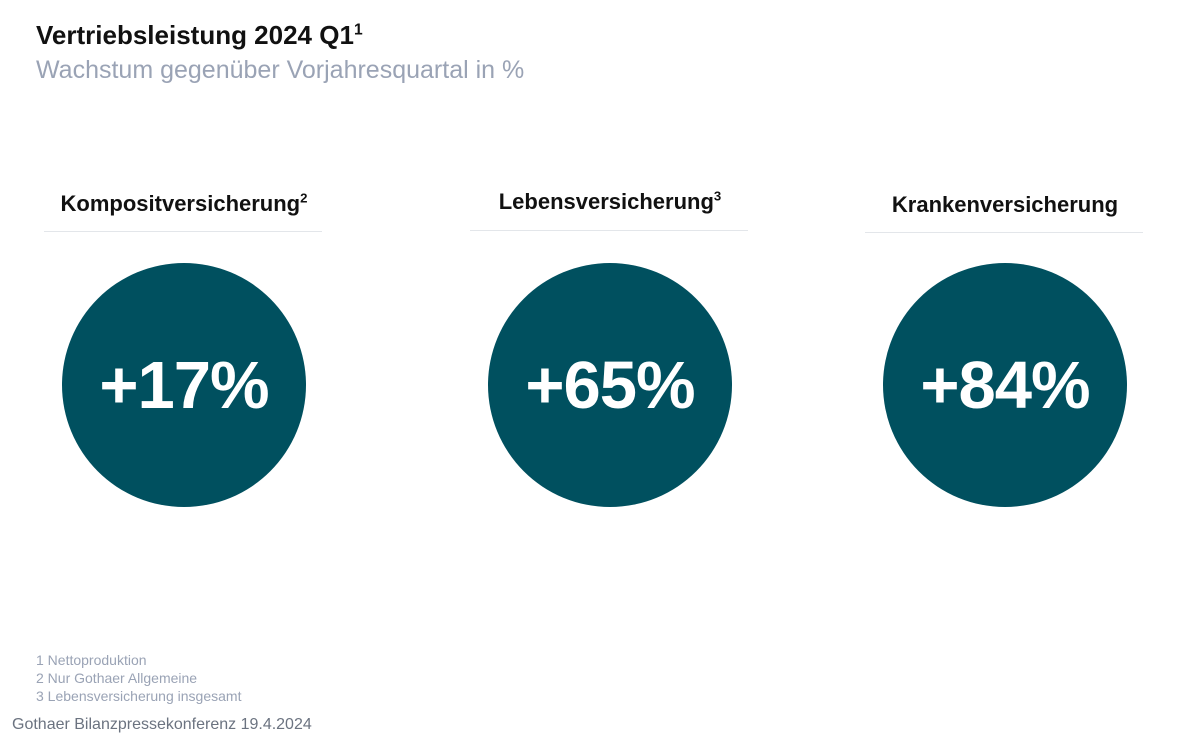  I want to click on segment-heading: Krankenversicherung, so click(1005, 205).